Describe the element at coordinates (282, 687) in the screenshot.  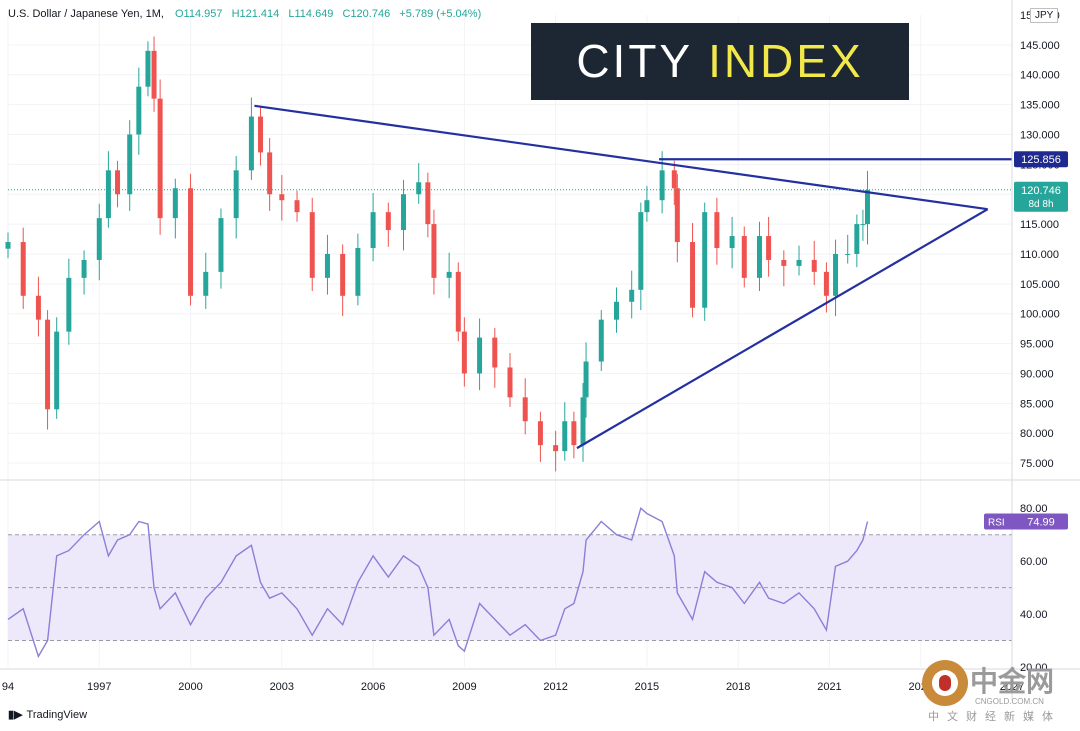
I see `time-tick-label: 2003` at that location.